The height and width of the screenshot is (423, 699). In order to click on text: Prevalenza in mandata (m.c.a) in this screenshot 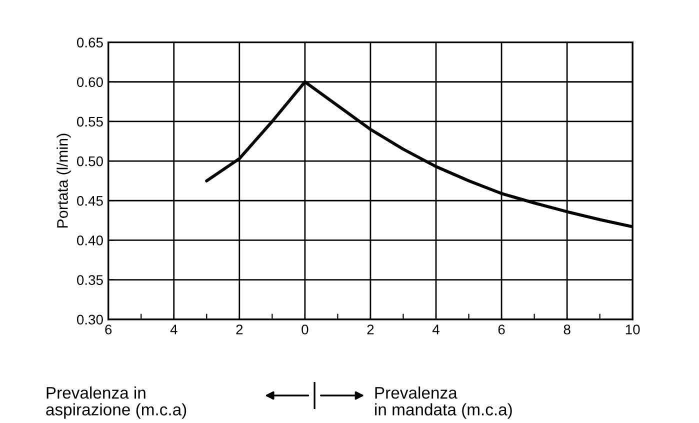, I will do `click(443, 402)`.